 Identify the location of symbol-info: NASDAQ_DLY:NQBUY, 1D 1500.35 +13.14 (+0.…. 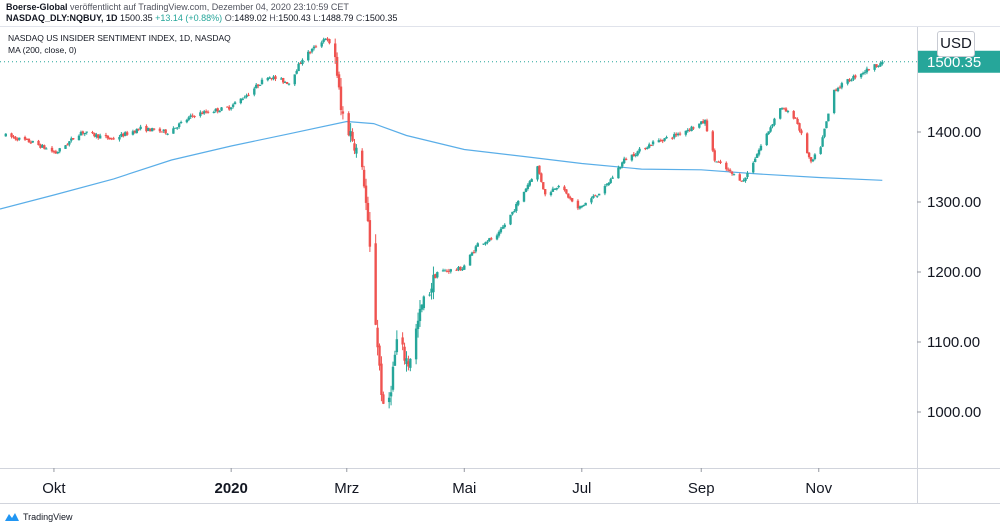
(201, 18).